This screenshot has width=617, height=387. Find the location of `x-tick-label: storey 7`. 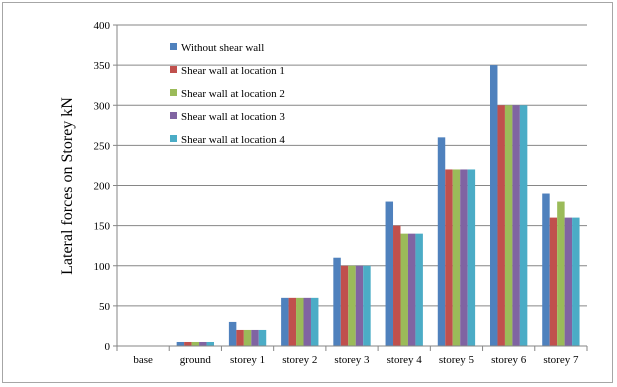

x-tick-label: storey 7 is located at coordinates (561, 360).